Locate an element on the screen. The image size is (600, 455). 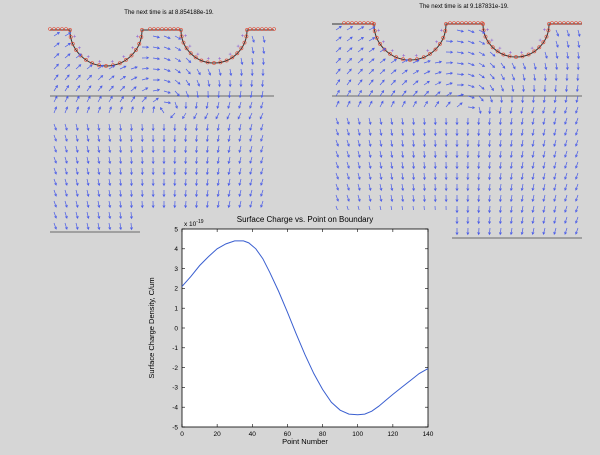
y-tick-label: 4 is located at coordinates (176, 249).